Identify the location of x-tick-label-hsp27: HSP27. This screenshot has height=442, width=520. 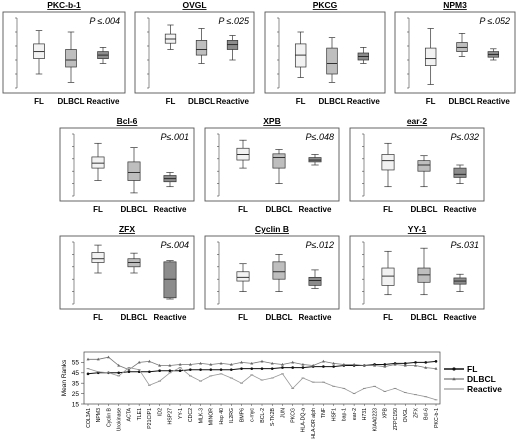
(171, 416).